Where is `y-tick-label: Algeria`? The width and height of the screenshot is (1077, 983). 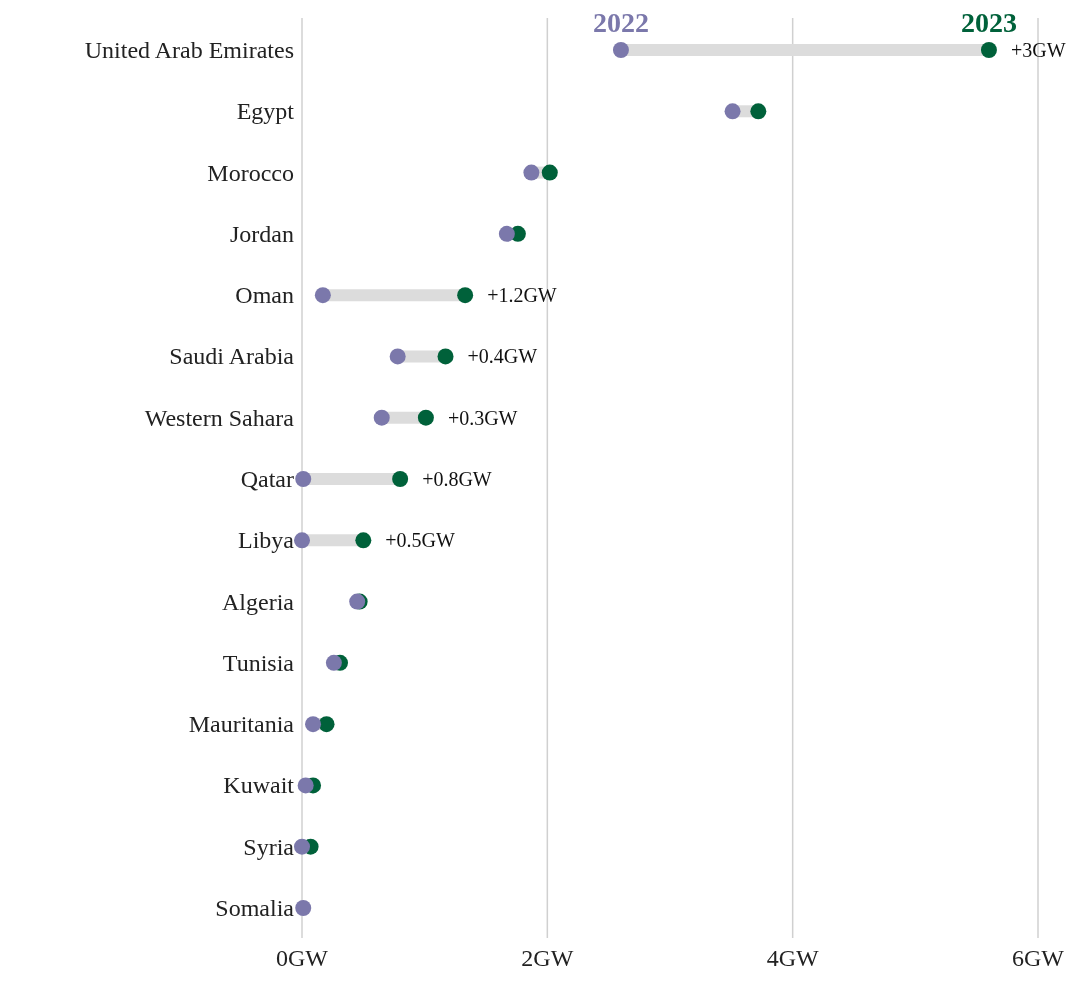
y-tick-label: Algeria is located at coordinates (258, 601).